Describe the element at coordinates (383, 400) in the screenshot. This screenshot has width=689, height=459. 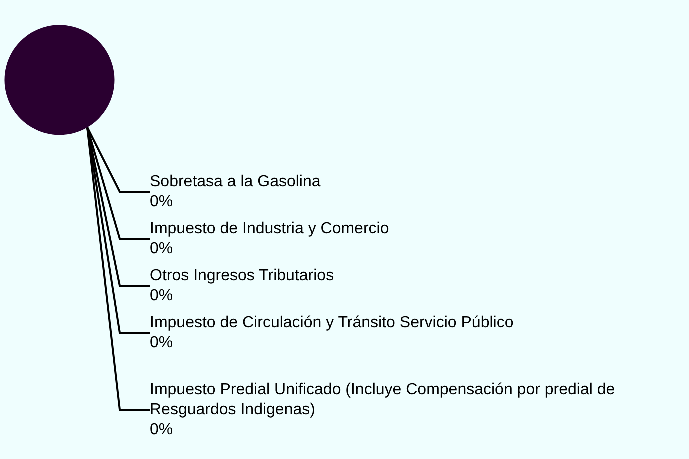
I see `category-label: Impuesto Predial Unificado (Incluye Compensación por predial de Resguardos Indigenas)` at that location.